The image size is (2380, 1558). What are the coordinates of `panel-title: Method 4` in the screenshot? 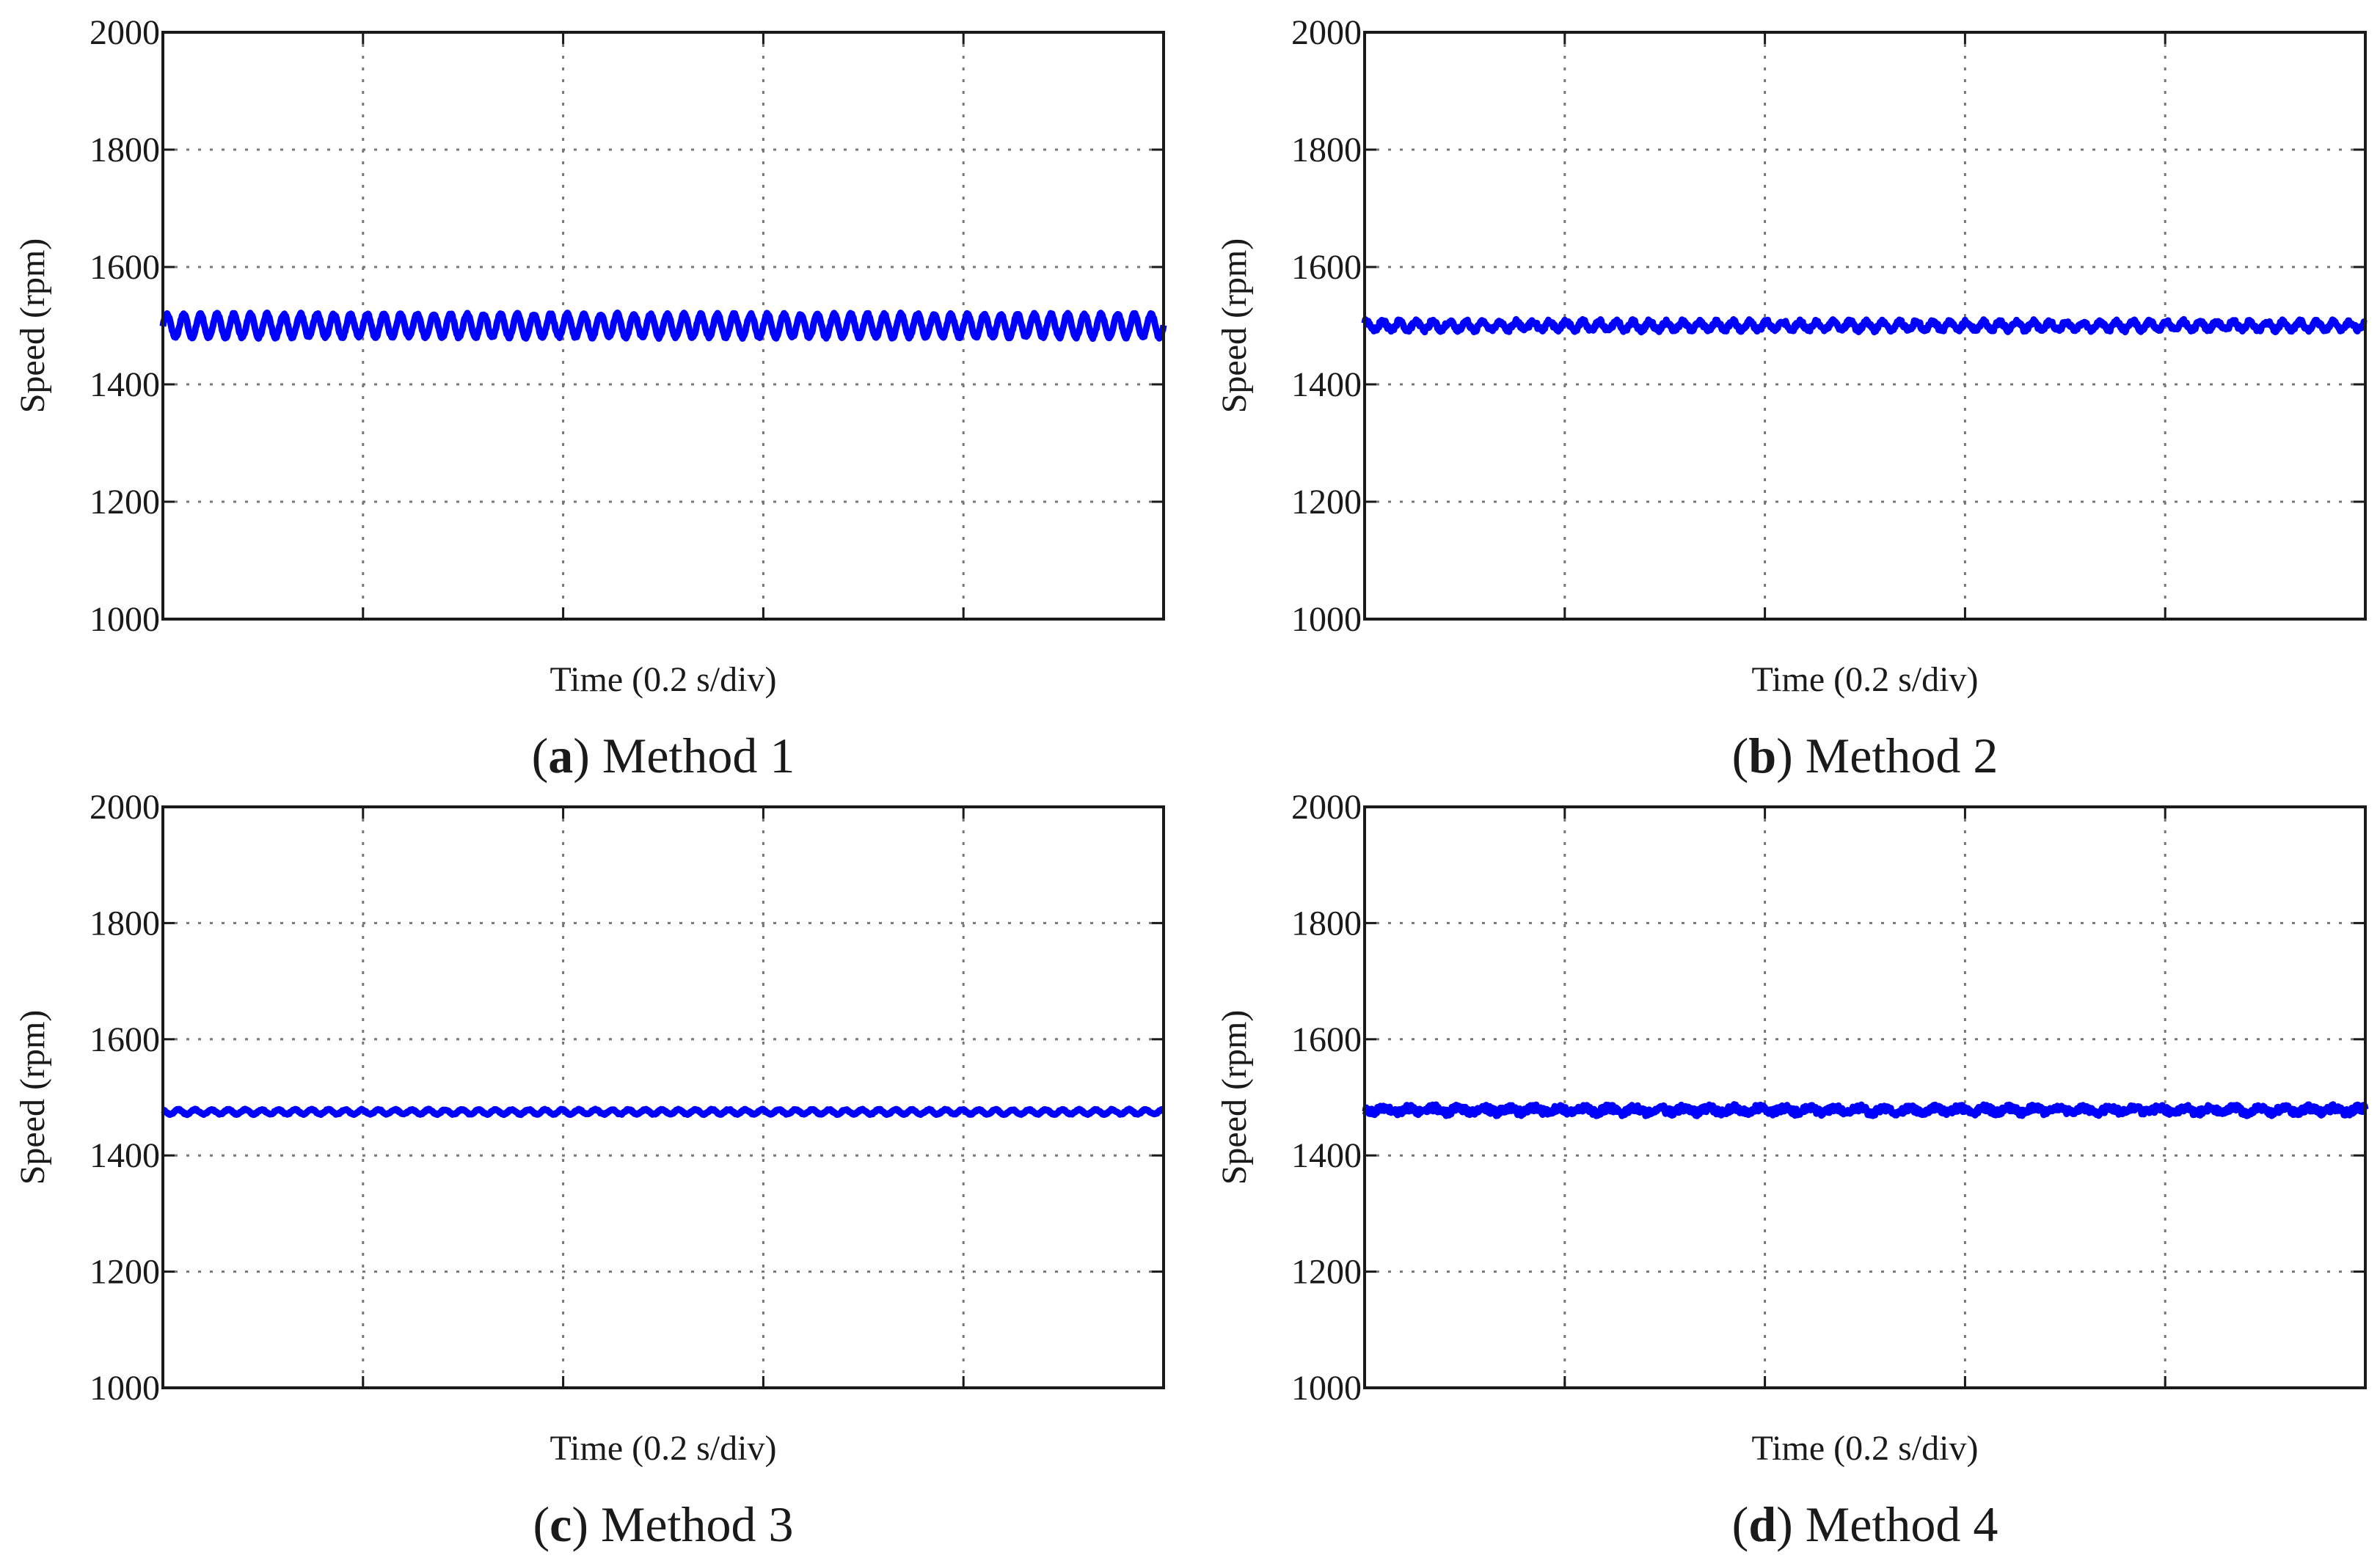 It's located at (1902, 1524).